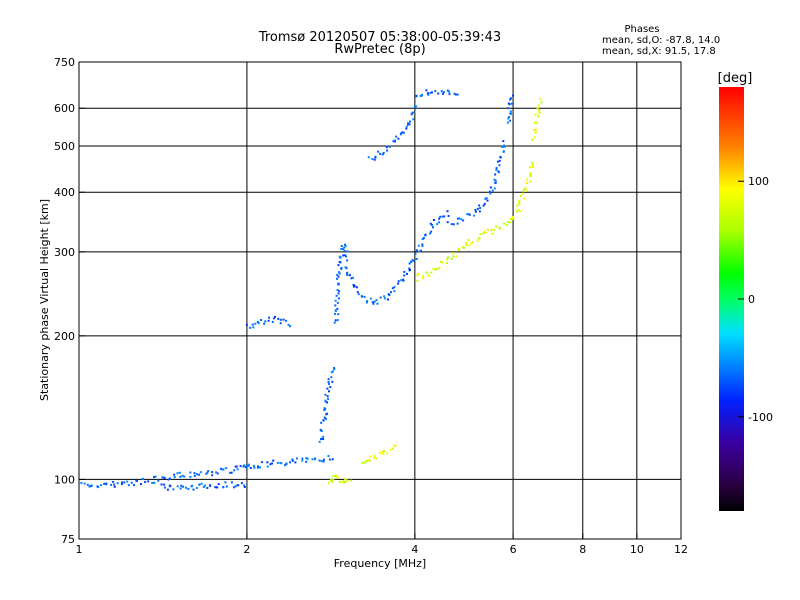  I want to click on colorbar-tick-label: 100, so click(758, 181).